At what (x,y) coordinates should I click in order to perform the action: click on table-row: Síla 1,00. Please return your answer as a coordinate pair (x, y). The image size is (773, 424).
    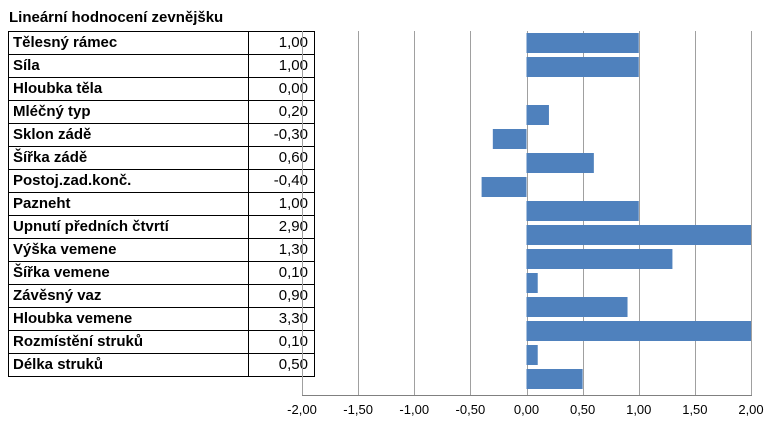
    Looking at the image, I should click on (161, 66).